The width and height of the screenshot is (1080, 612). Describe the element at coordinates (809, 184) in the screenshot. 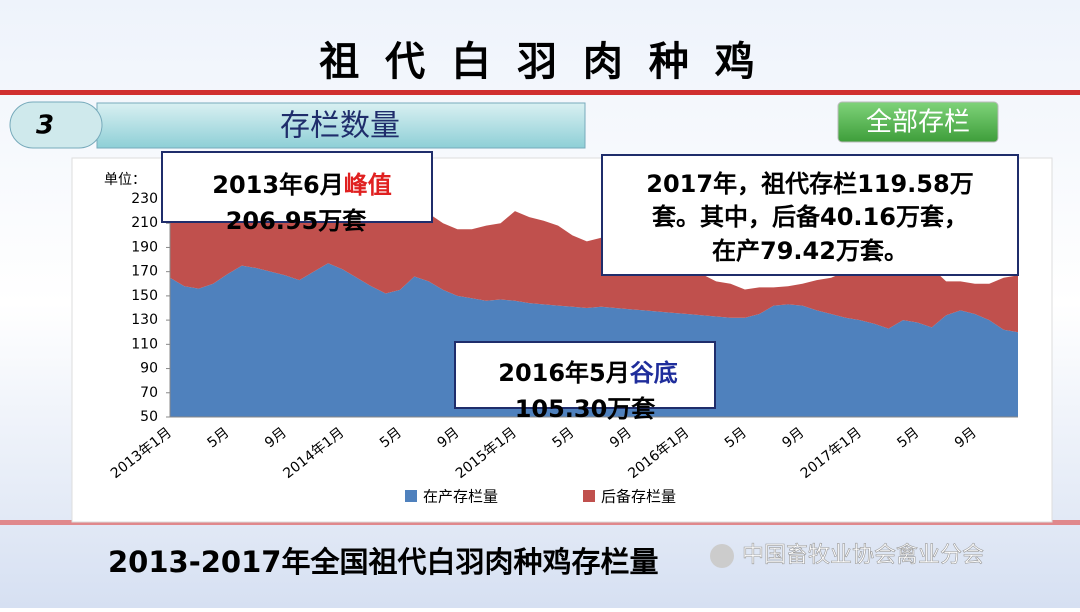

I see `annotation-line: 2017年，祖代存栏119.58万` at that location.